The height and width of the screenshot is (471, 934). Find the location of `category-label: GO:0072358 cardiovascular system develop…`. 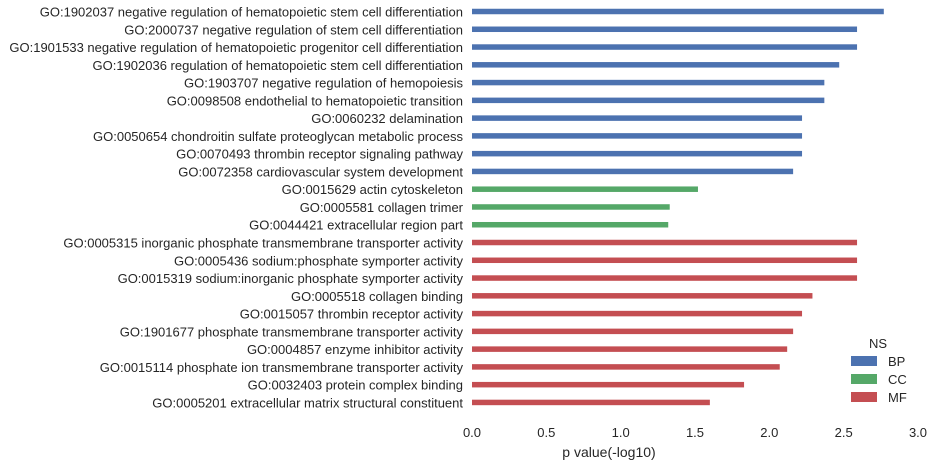

category-label: GO:0072358 cardiovascular system develop… is located at coordinates (320, 171).